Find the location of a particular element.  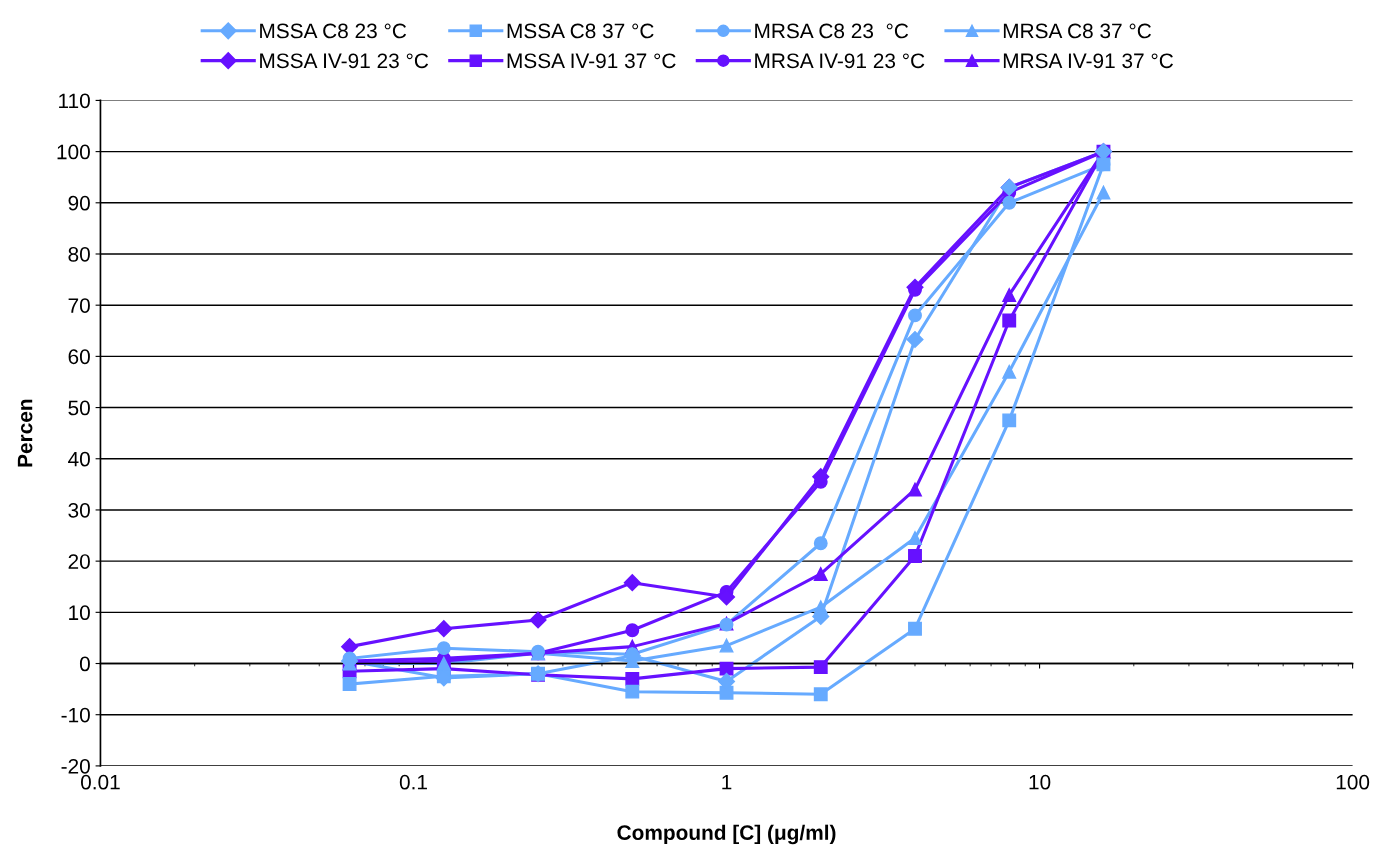

legend-label: MSSA C8 37 °C is located at coordinates (580, 31).